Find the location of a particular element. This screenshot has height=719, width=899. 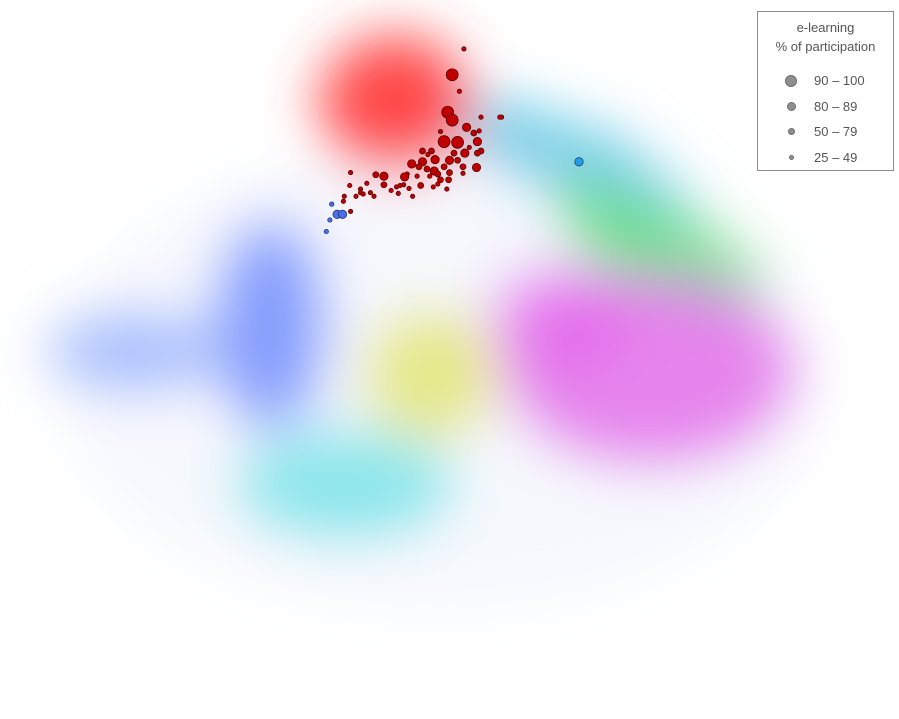

legend-label: 80 – 89 is located at coordinates (836, 106).